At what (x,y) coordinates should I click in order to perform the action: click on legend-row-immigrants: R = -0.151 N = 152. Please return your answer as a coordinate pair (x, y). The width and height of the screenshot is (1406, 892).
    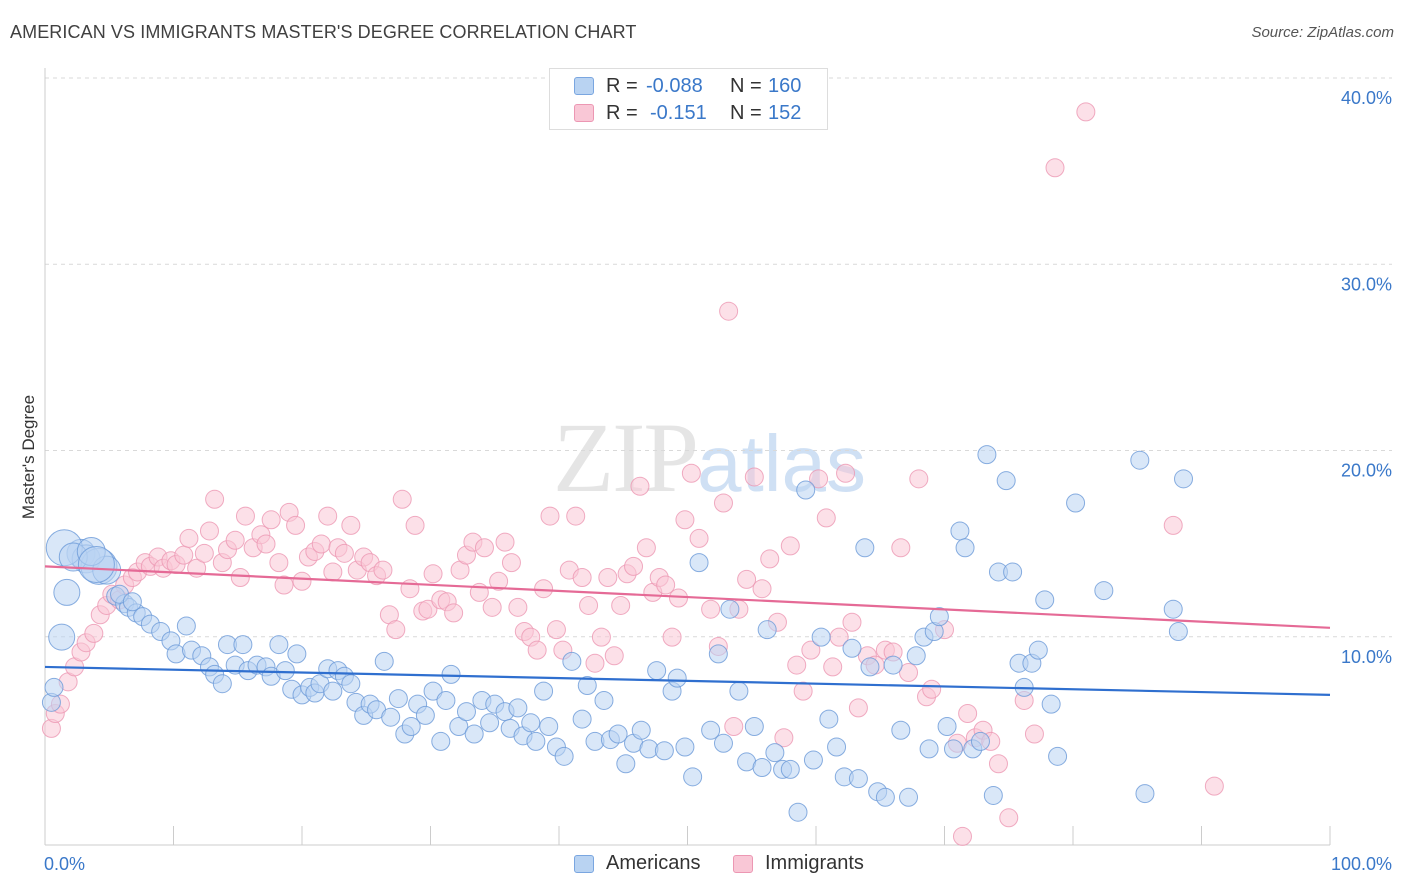
    Looking at the image, I should click on (687, 113).